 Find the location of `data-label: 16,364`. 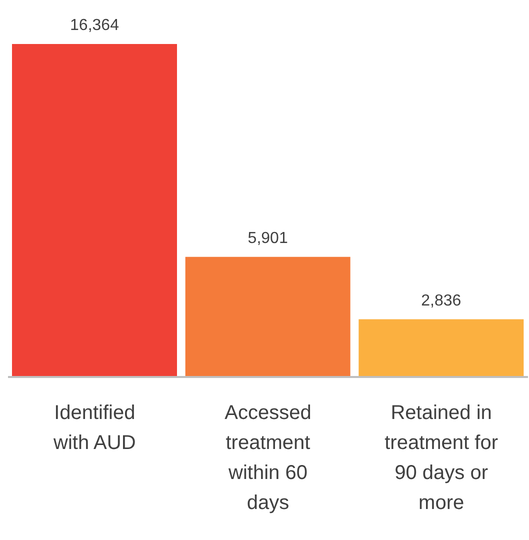

data-label: 16,364 is located at coordinates (95, 25).